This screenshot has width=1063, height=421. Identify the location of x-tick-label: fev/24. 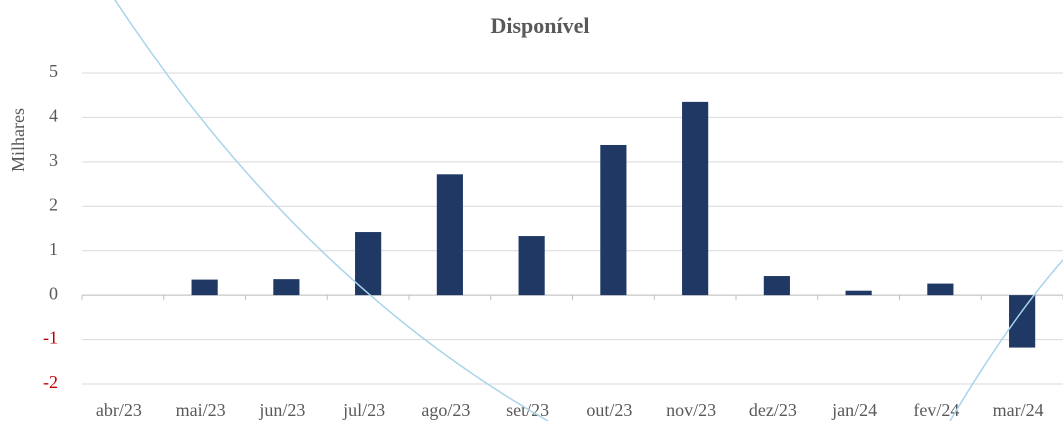
(936, 410).